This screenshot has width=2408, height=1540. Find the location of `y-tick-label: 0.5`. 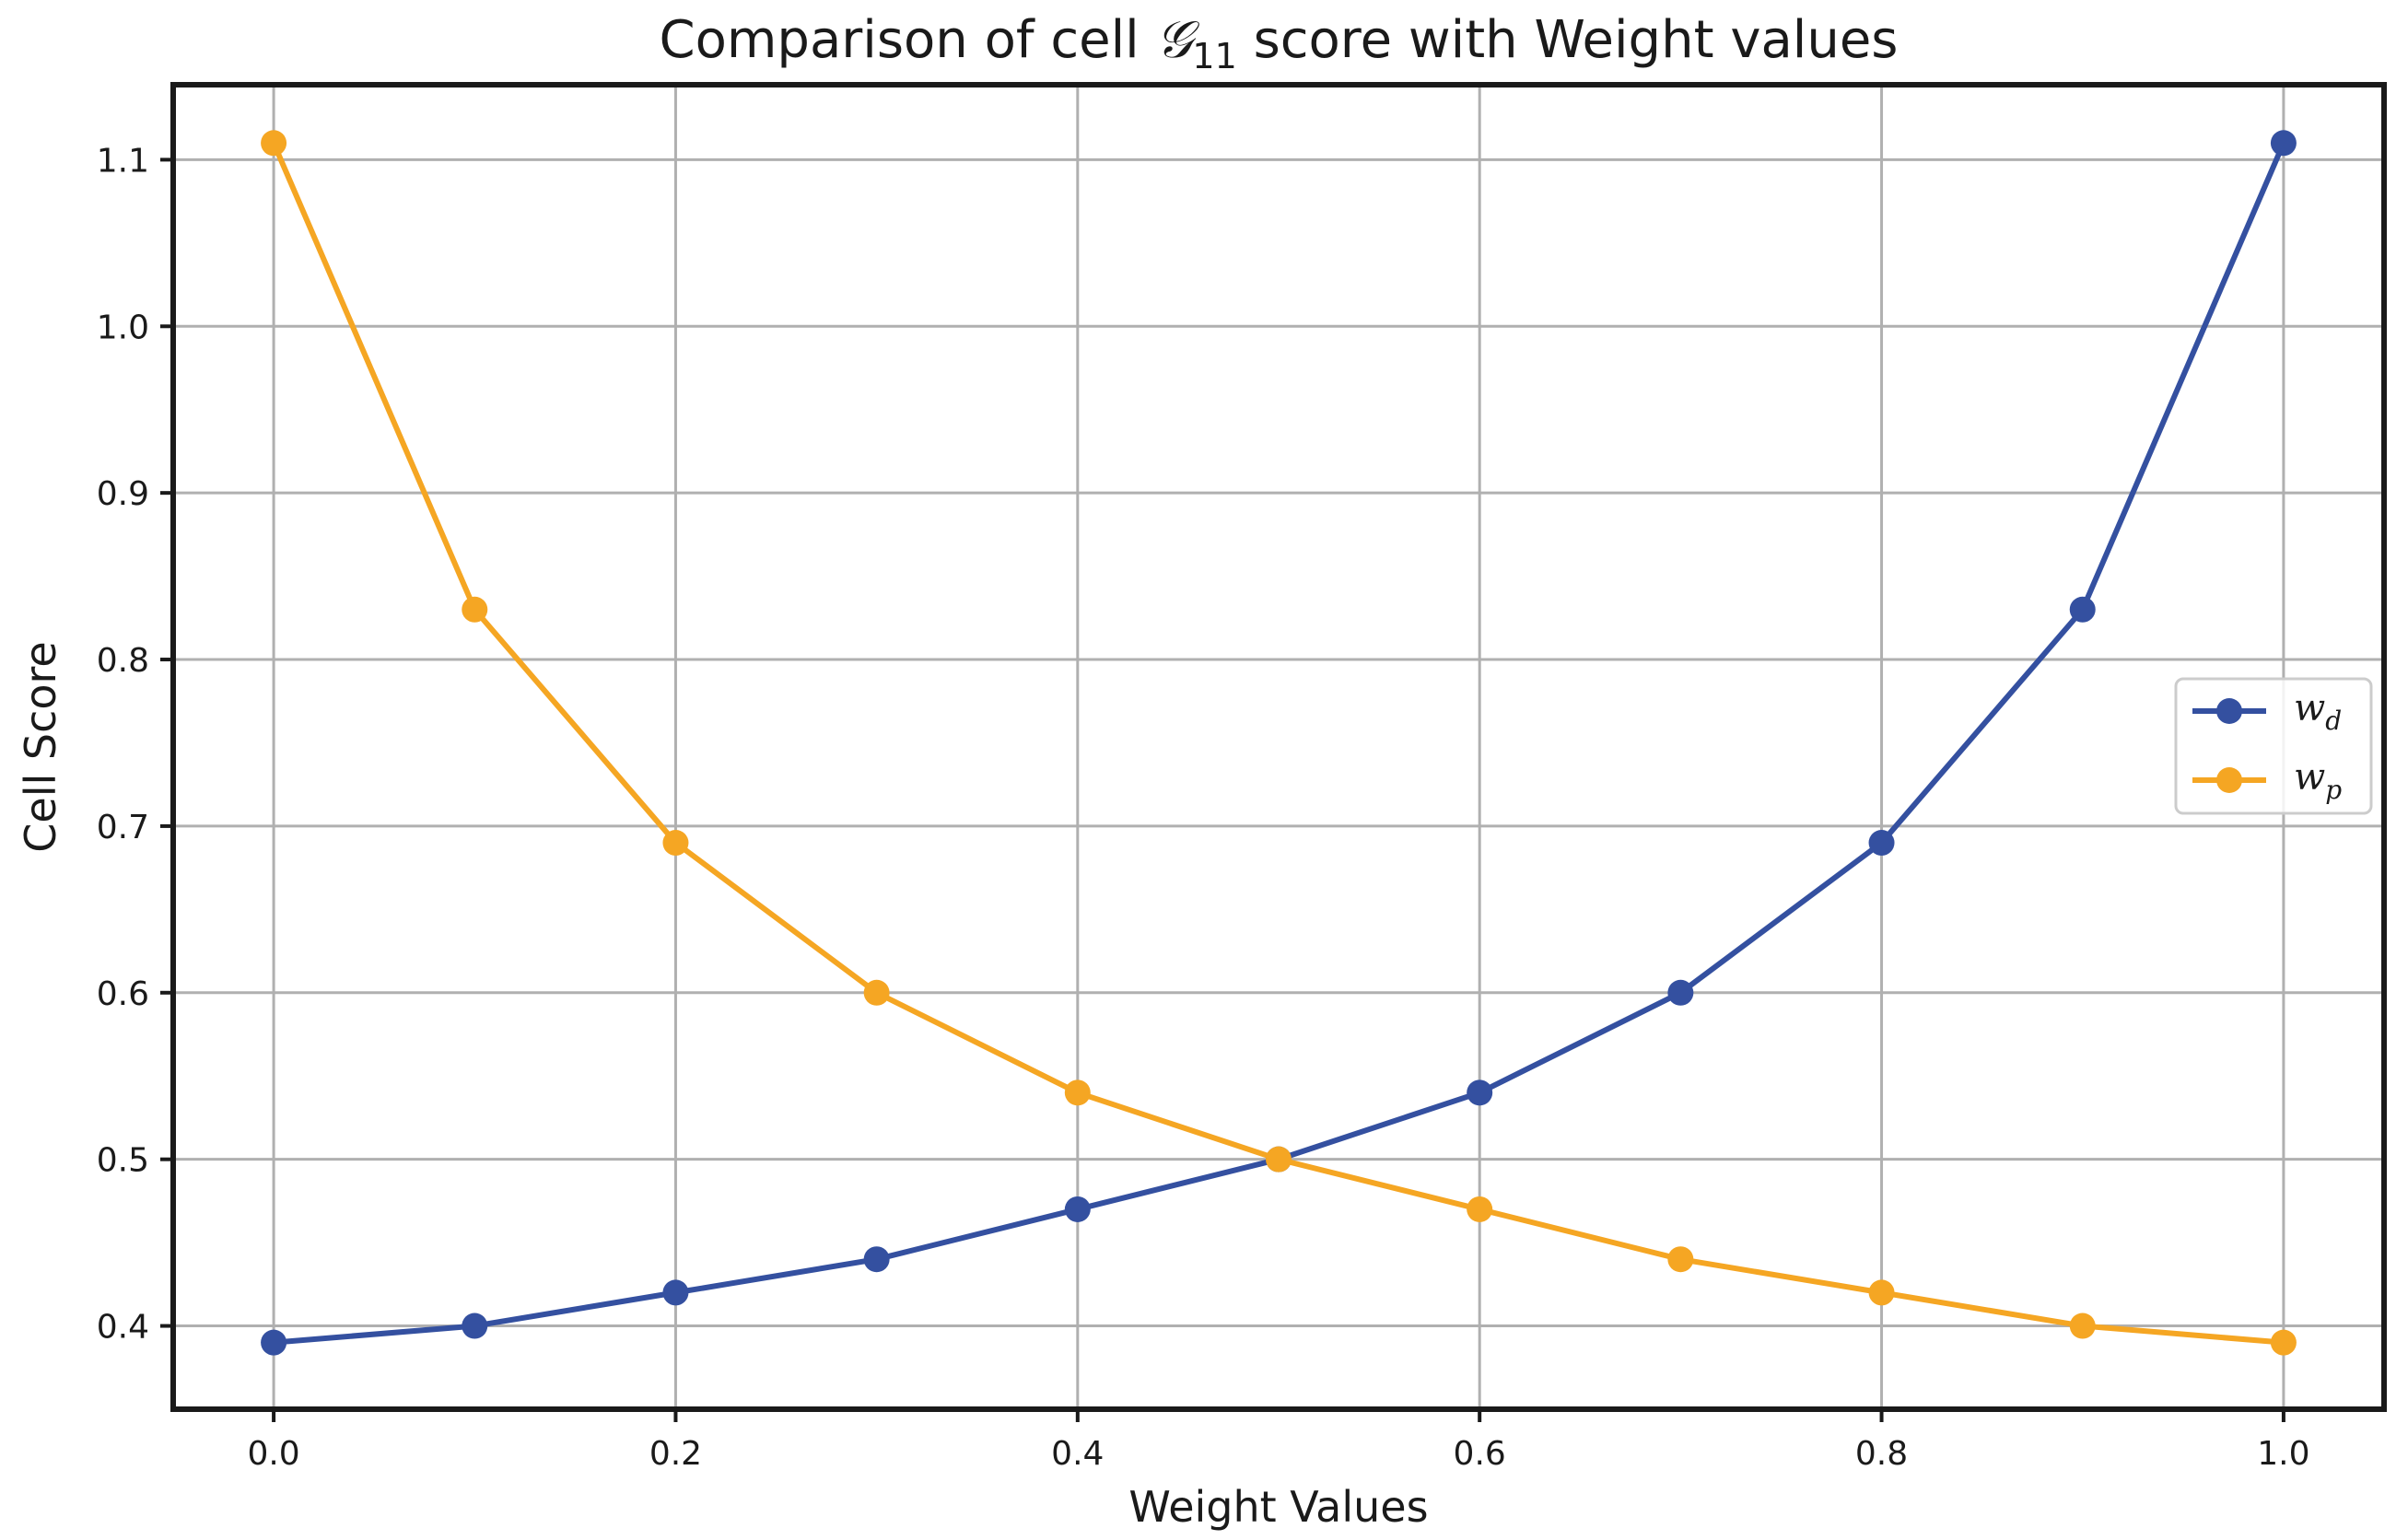

y-tick-label: 0.5 is located at coordinates (123, 1161).